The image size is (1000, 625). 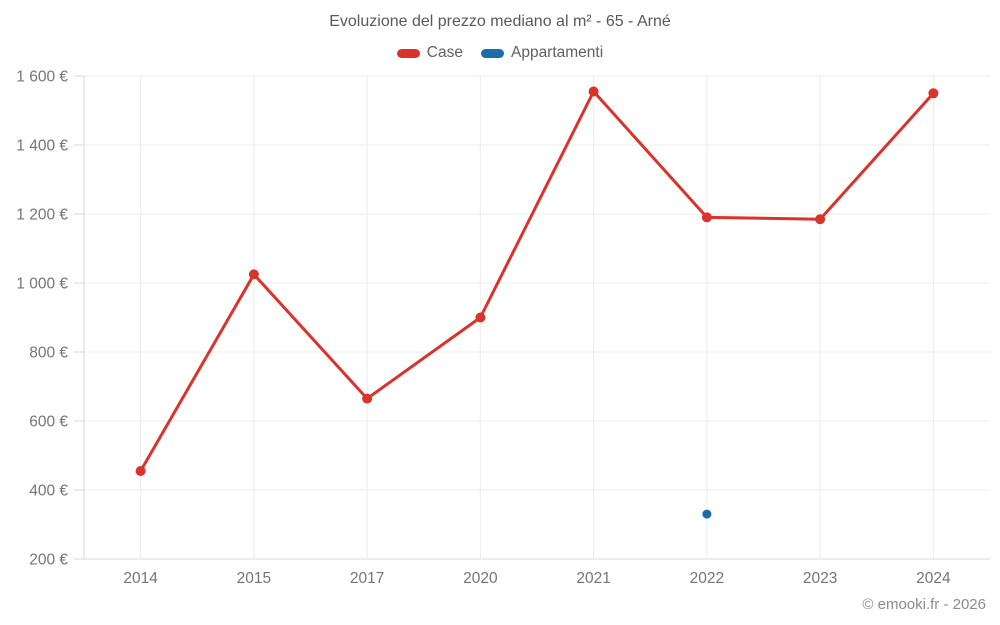 I want to click on y-tick-label: 1 000 €, so click(x=42, y=284).